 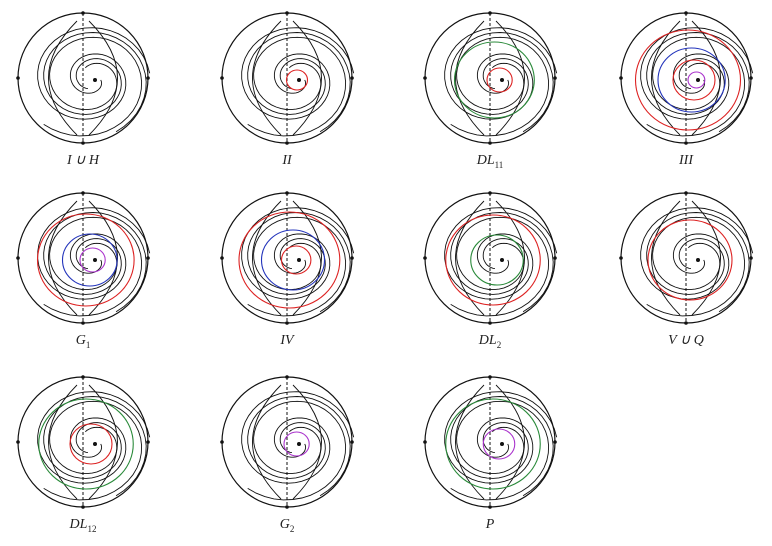 I want to click on label-main: I ∪ H, so click(x=83, y=160).